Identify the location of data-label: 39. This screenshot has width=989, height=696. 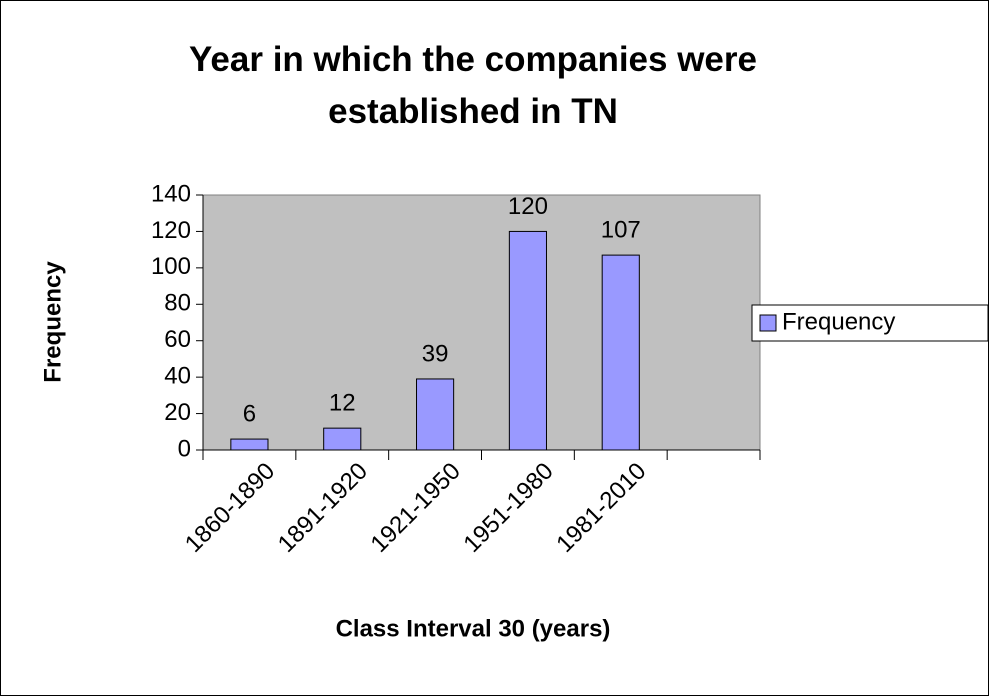
(435, 353).